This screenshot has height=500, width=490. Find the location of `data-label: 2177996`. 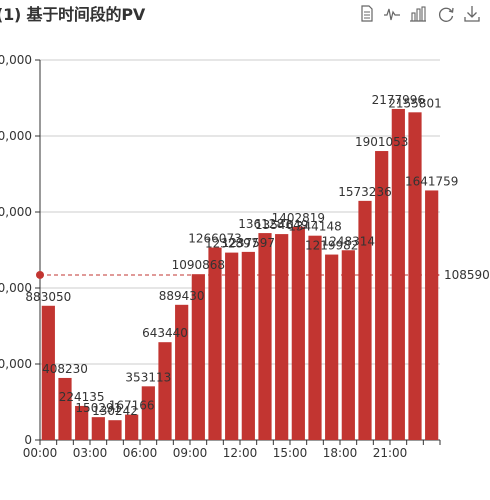

data-label: 2177996 is located at coordinates (398, 100).